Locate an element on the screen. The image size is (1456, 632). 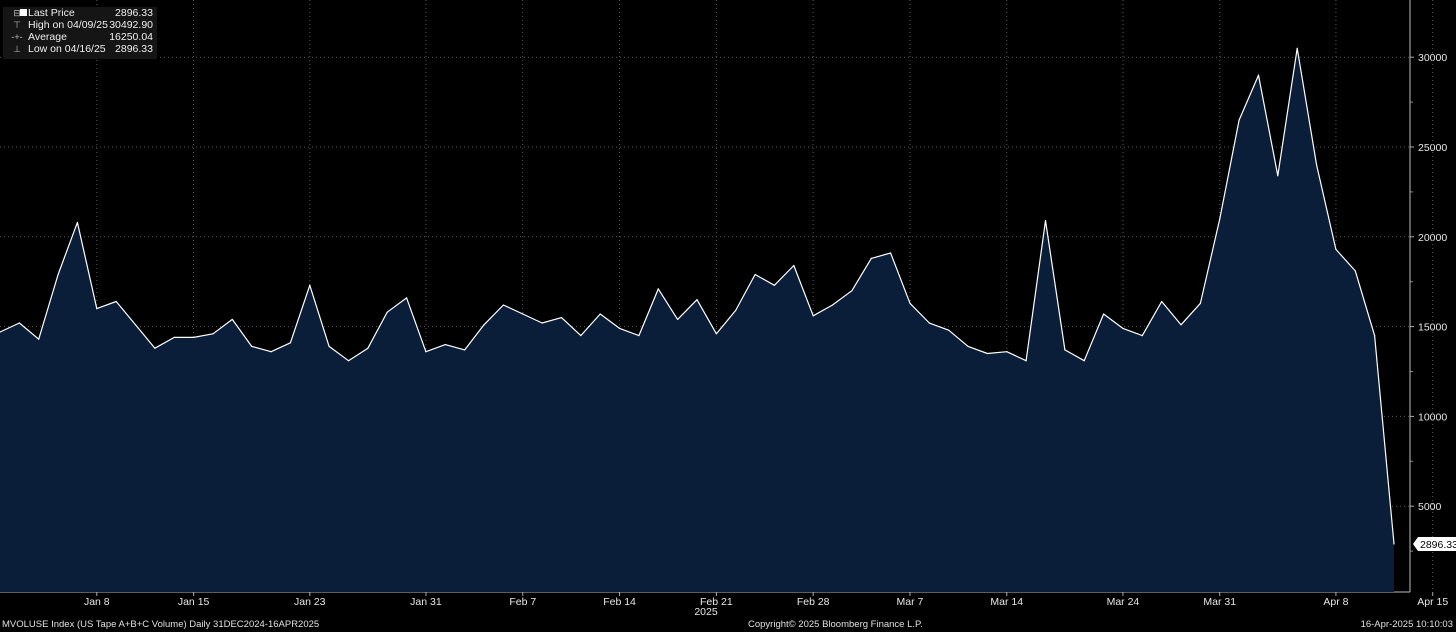
legend-low-label: Low on 04/16/25 is located at coordinates (67, 49).